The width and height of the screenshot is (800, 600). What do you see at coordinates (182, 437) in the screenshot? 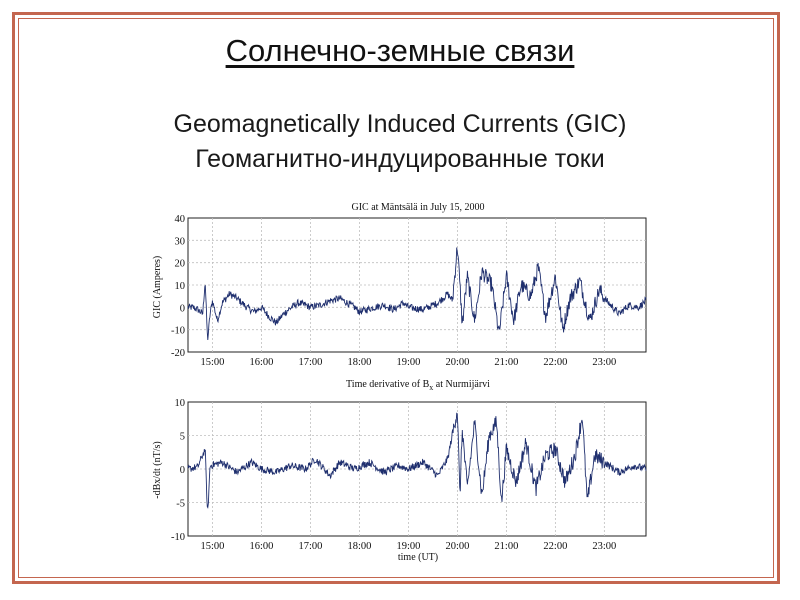
I see `y-tick-label: 5` at bounding box center [182, 437].